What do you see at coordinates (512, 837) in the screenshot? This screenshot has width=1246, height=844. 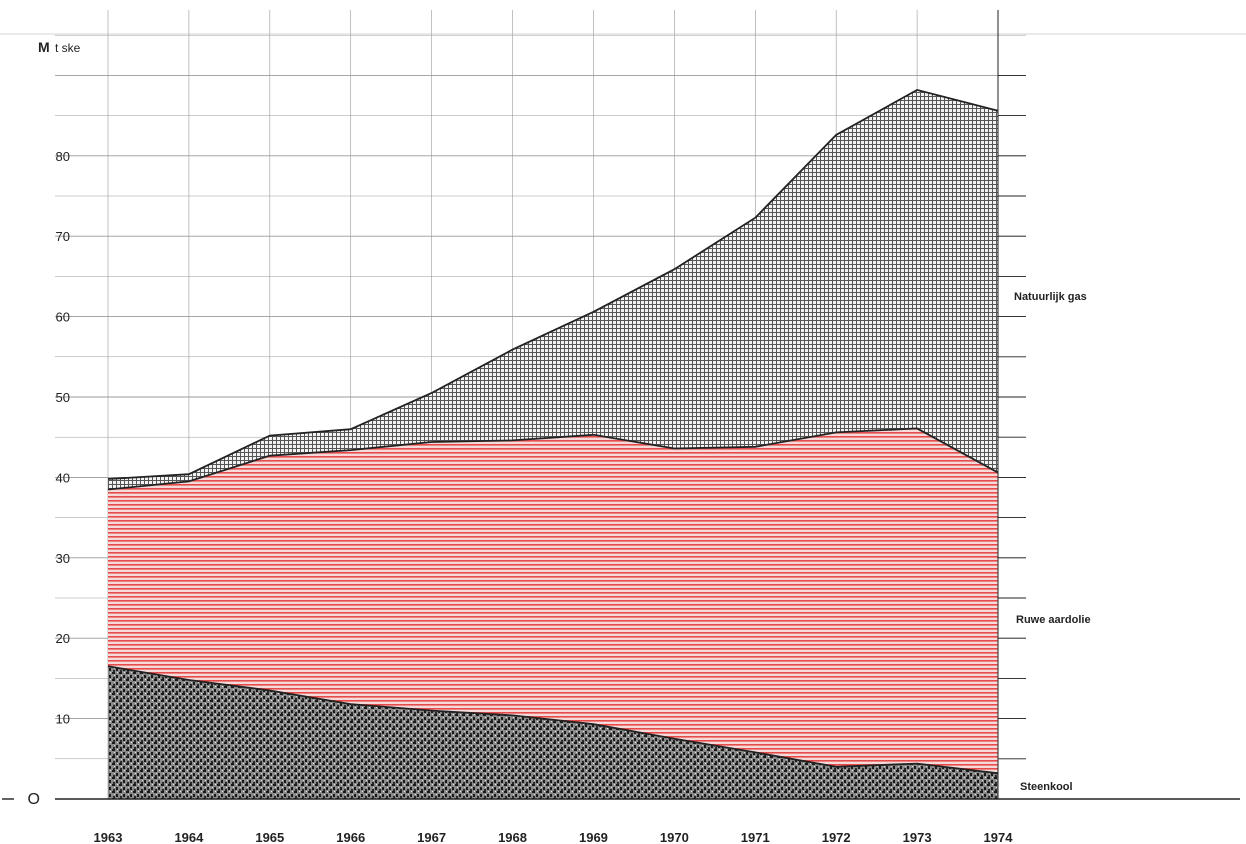 I see `x-tick-label: 1968` at bounding box center [512, 837].